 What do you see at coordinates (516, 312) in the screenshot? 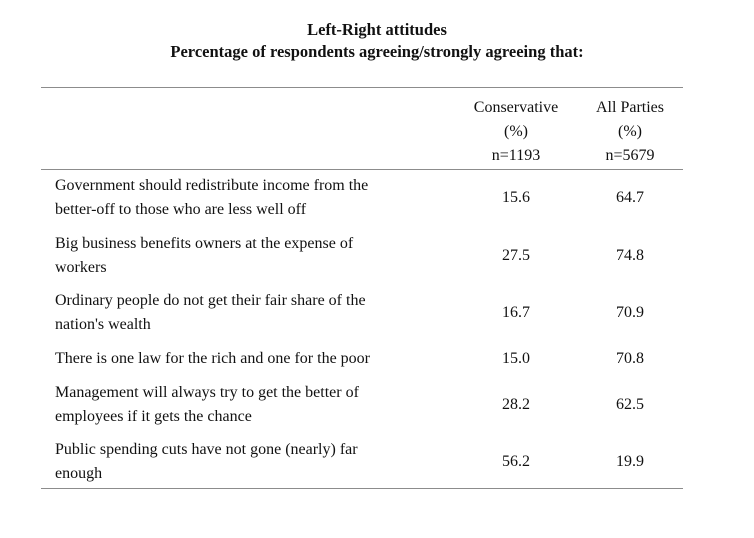
I see `conservative-value: 16.7` at bounding box center [516, 312].